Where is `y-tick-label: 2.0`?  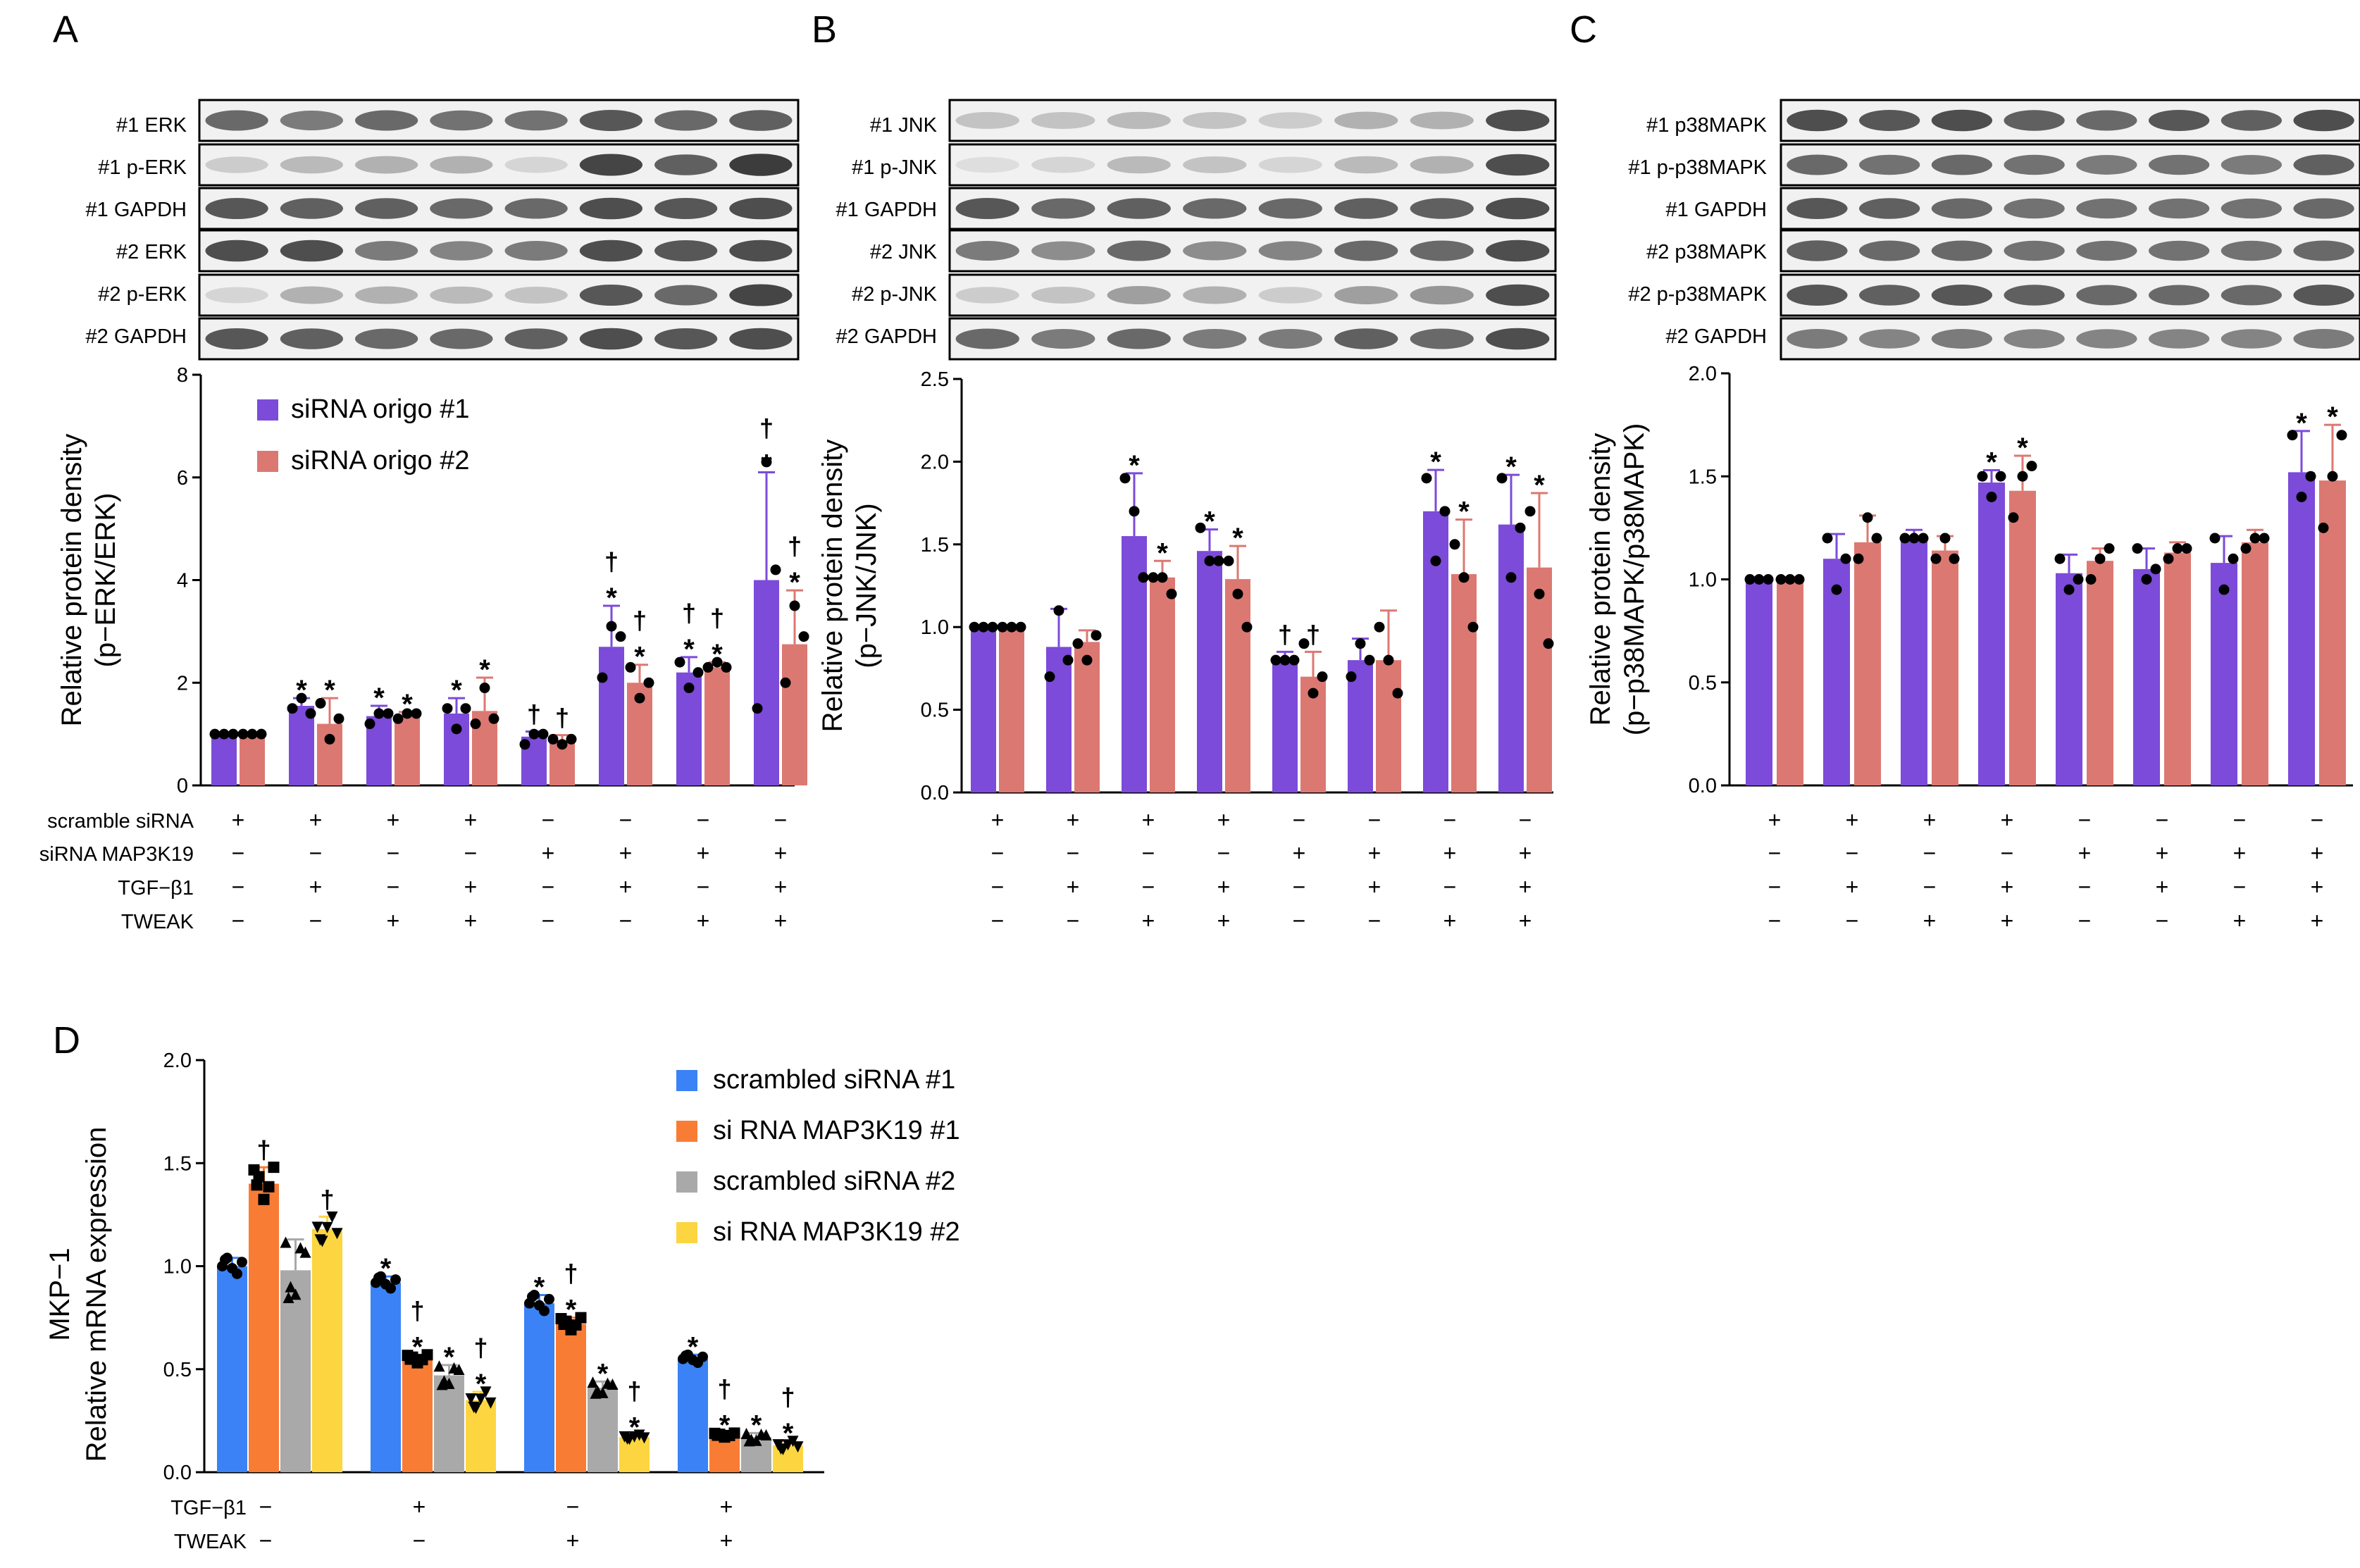
y-tick-label: 2.0 is located at coordinates (1703, 374).